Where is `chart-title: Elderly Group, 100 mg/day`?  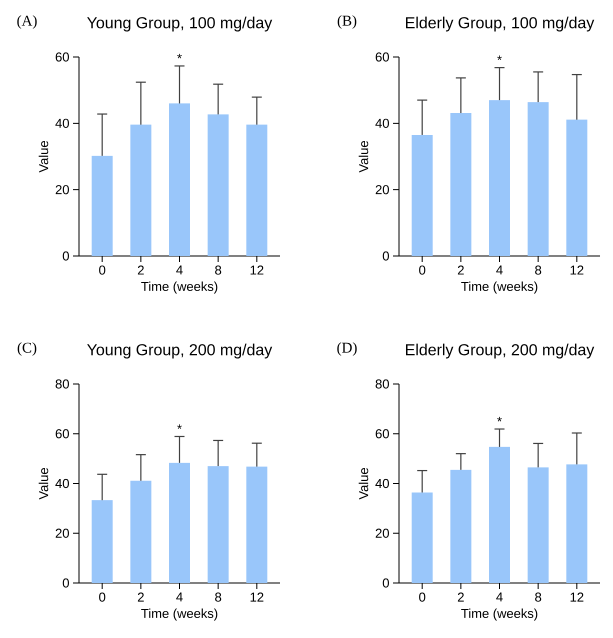
chart-title: Elderly Group, 100 mg/day is located at coordinates (500, 24).